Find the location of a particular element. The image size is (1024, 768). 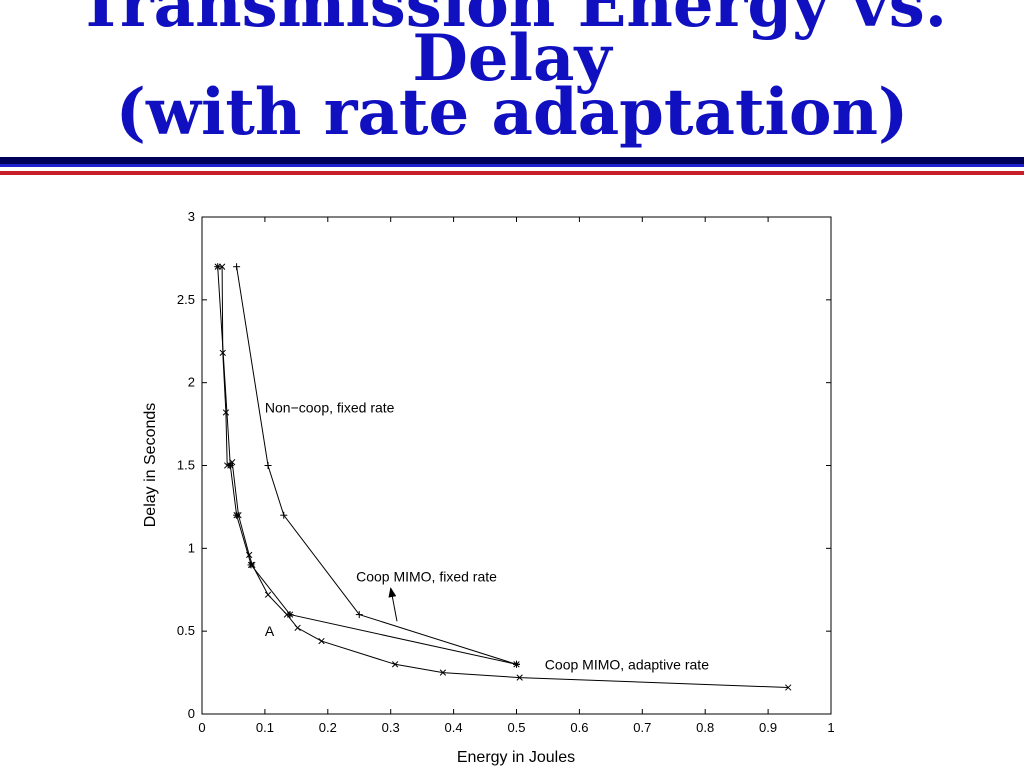

divider-red is located at coordinates (512, 173).